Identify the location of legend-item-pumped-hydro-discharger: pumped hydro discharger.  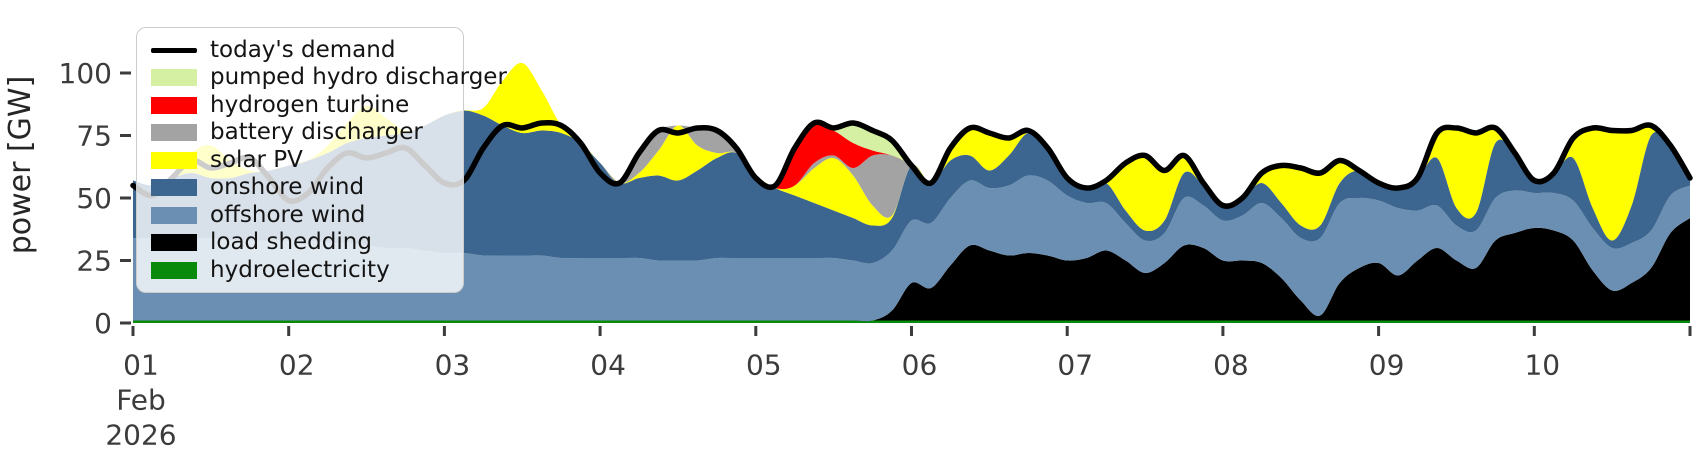
(329, 78).